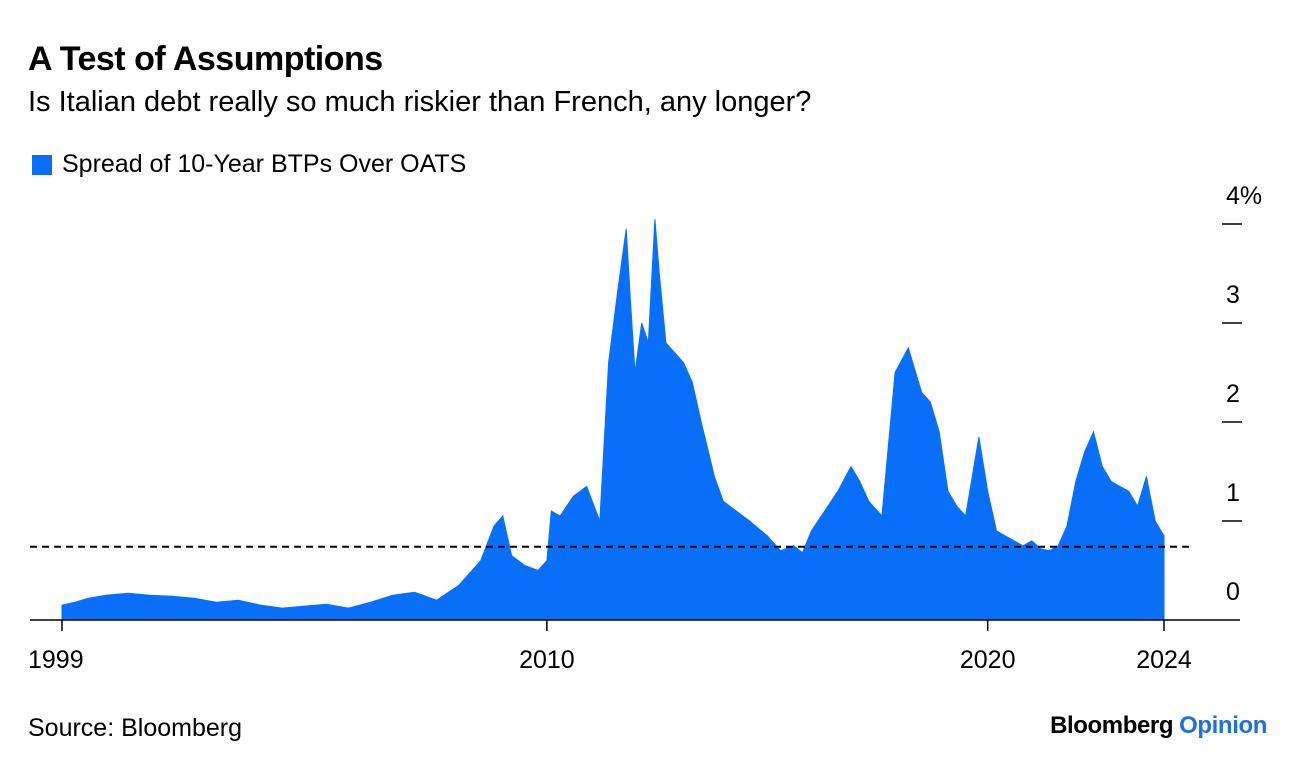 The image size is (1296, 770). Describe the element at coordinates (264, 164) in the screenshot. I see `legend-label: Spread of 10-Year BTPs Over OATS` at that location.